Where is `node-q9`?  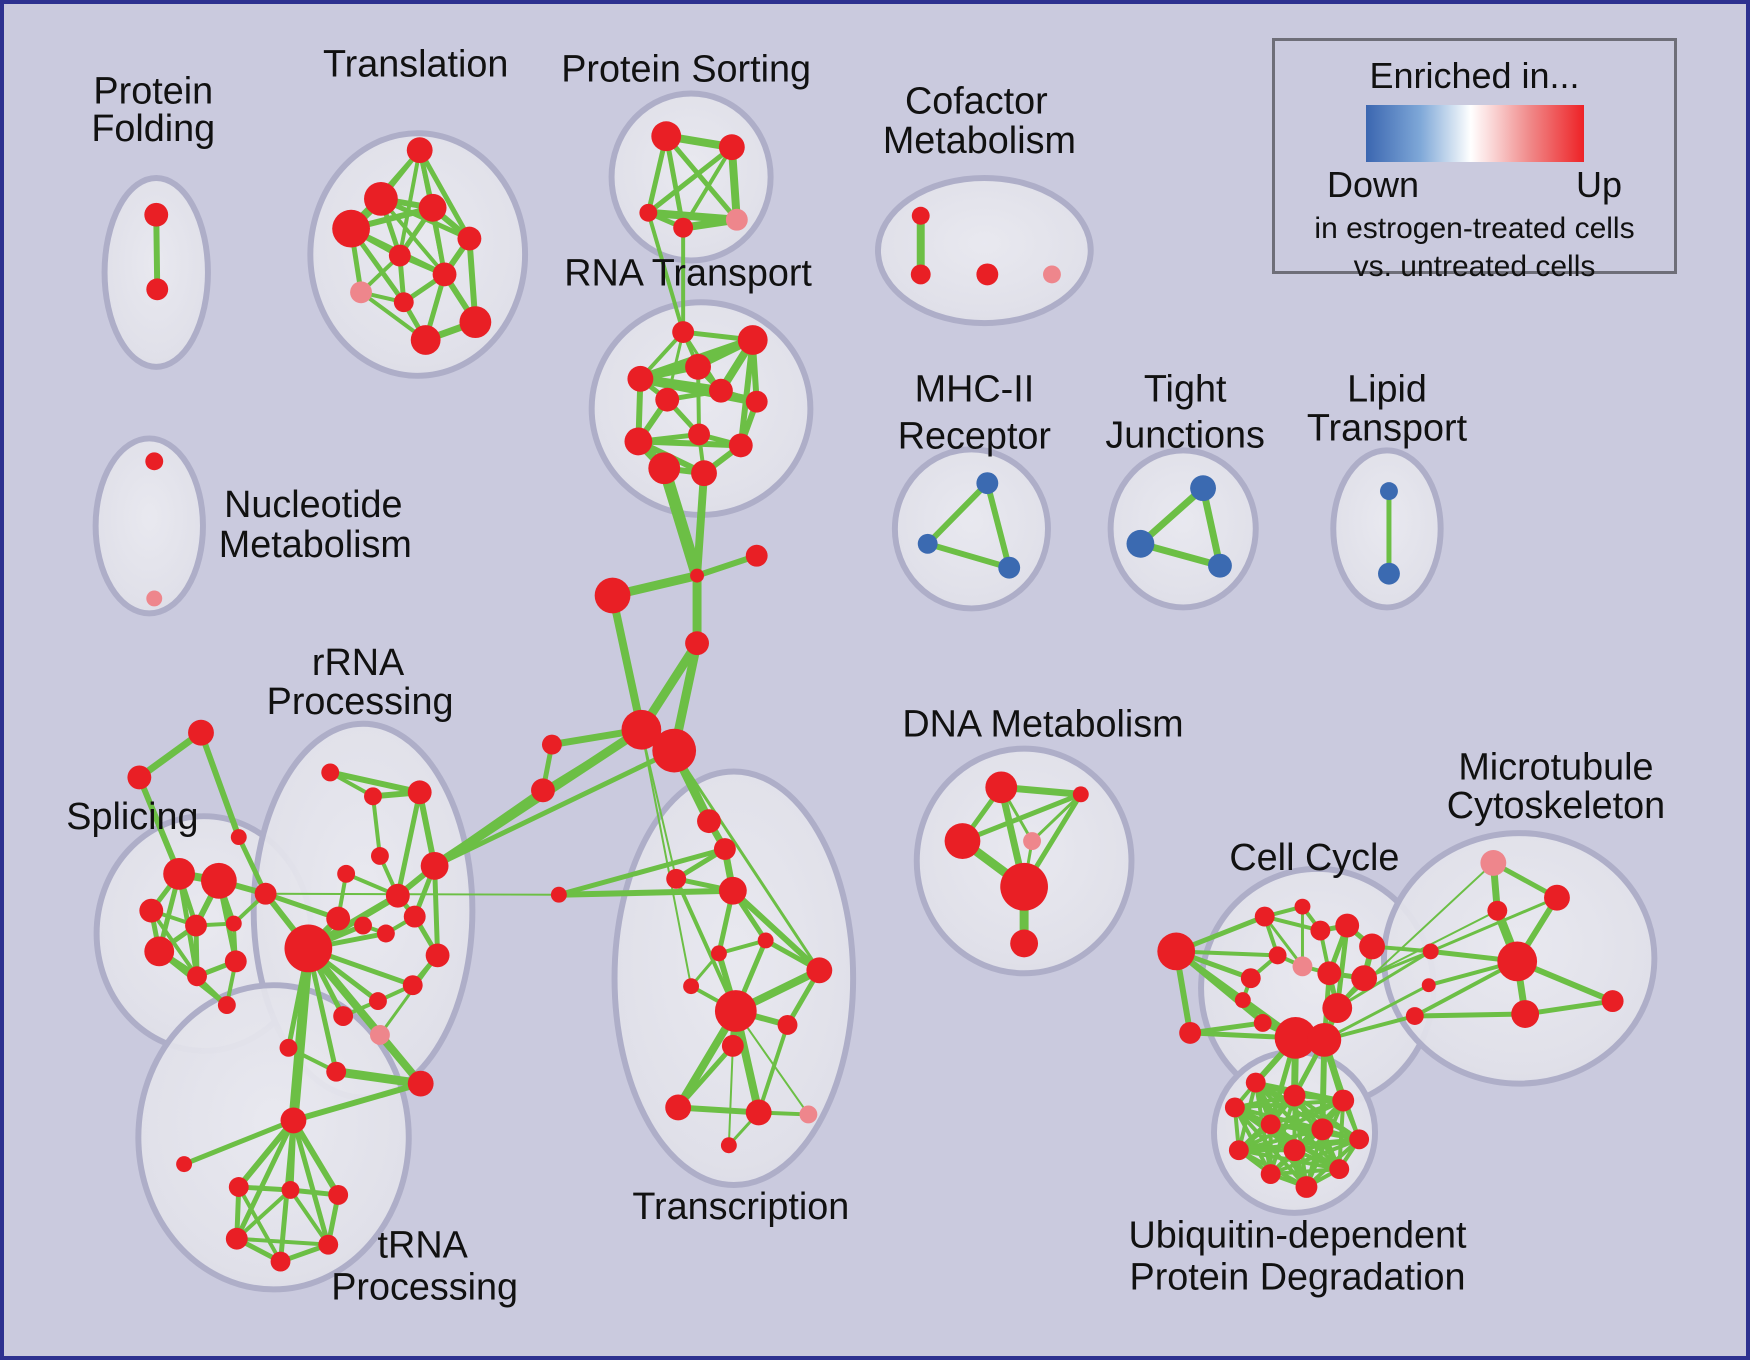
node-q9 is located at coordinates (226, 1005).